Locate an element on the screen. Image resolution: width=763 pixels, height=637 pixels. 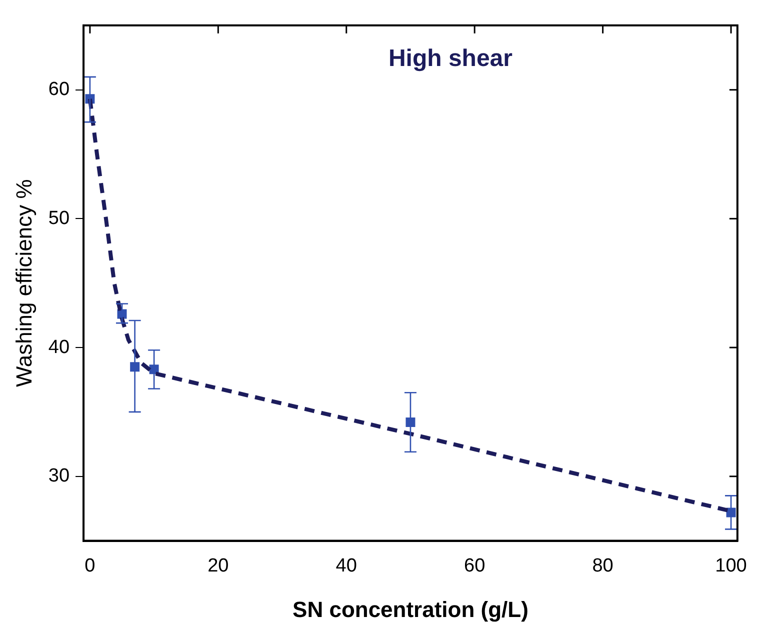
text: High shear is located at coordinates (450, 58).